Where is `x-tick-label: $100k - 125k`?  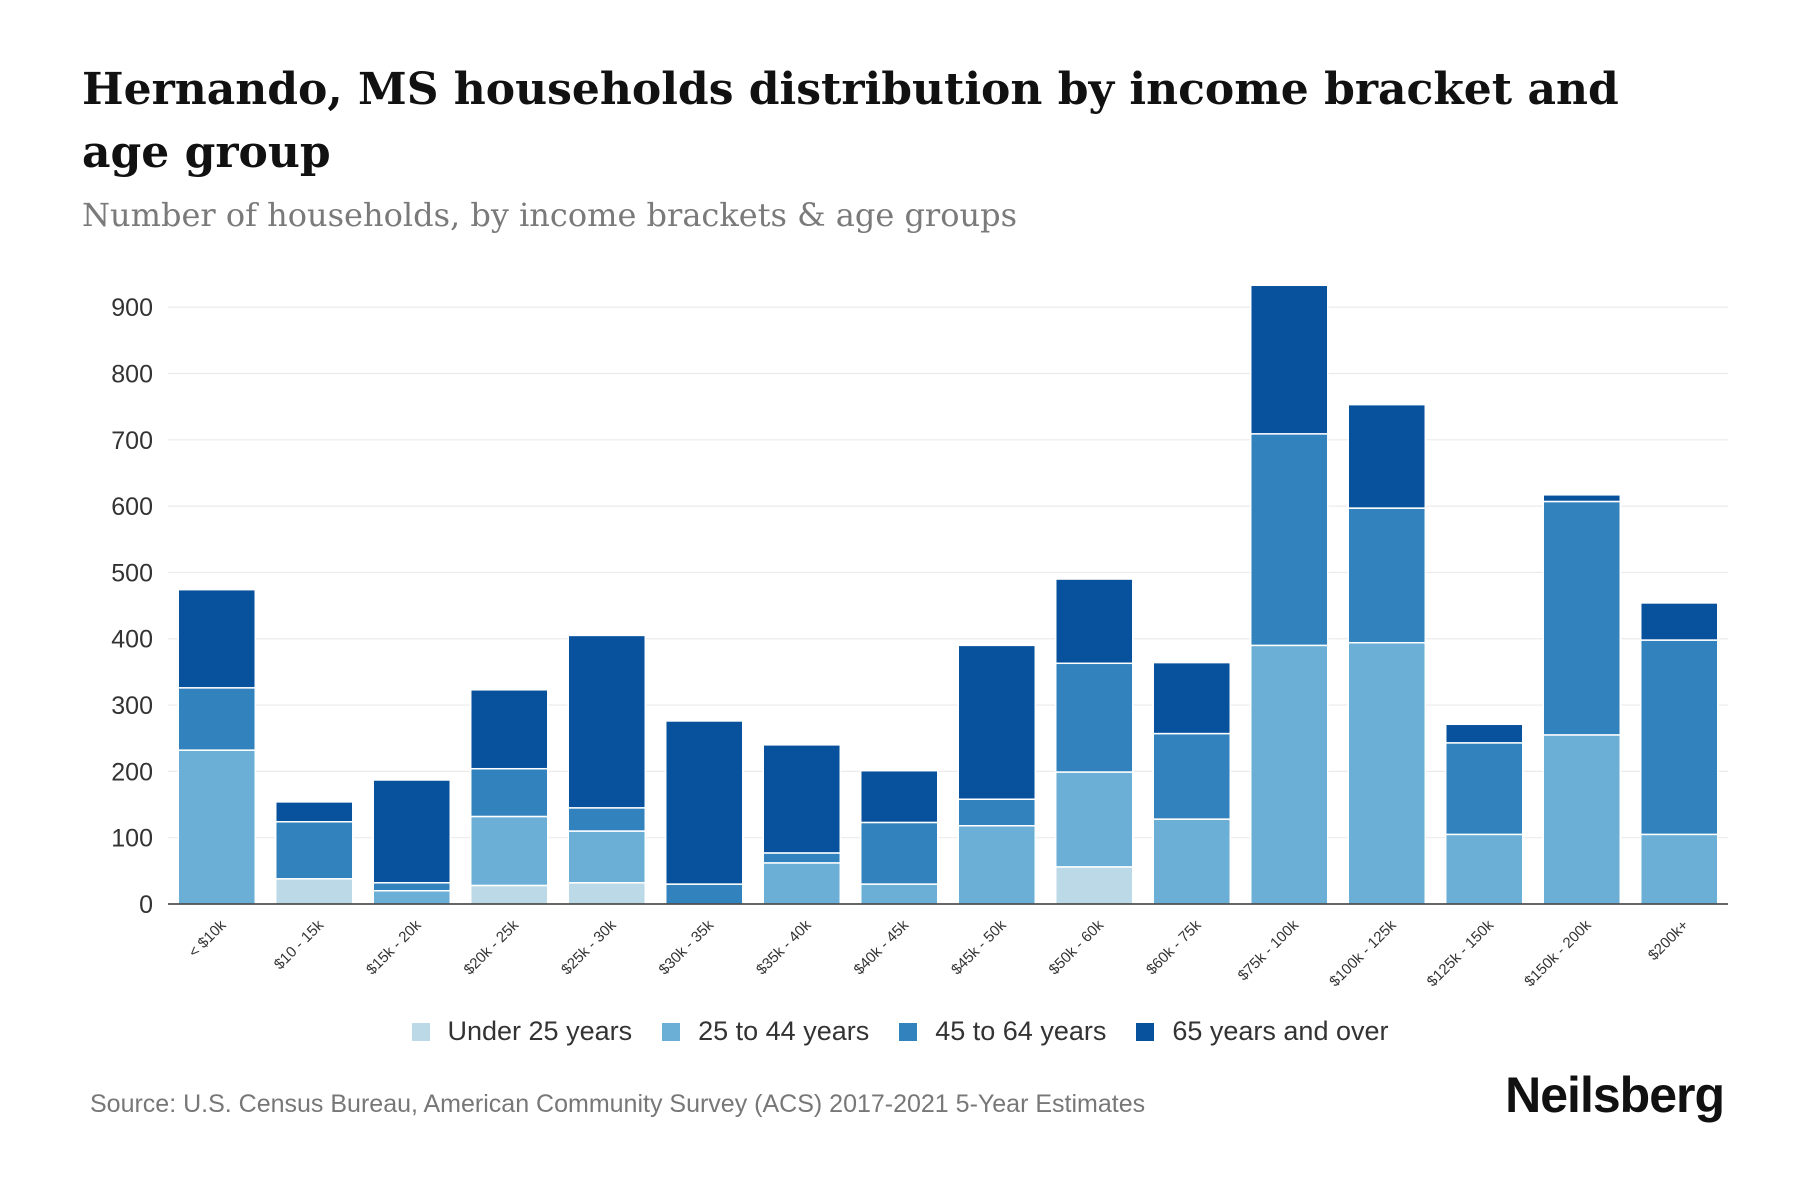 x-tick-label: $100k - 125k is located at coordinates (1363, 953).